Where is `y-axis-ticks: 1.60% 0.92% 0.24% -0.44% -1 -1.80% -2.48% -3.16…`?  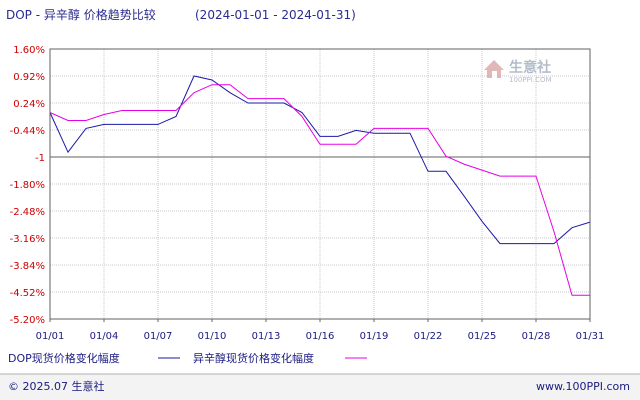 y-axis-ticks: 1.60% 0.92% 0.24% -0.44% -1 -1.80% -2.48% -3.16… is located at coordinates (27, 185).